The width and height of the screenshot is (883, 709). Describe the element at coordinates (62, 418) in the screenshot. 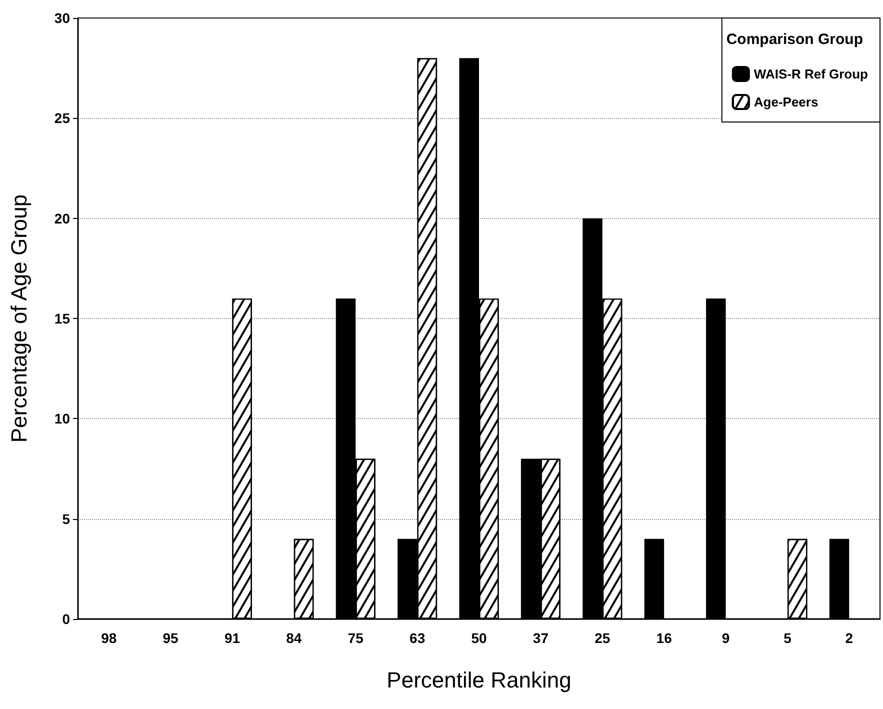

I see `y-tick-label: 10` at that location.